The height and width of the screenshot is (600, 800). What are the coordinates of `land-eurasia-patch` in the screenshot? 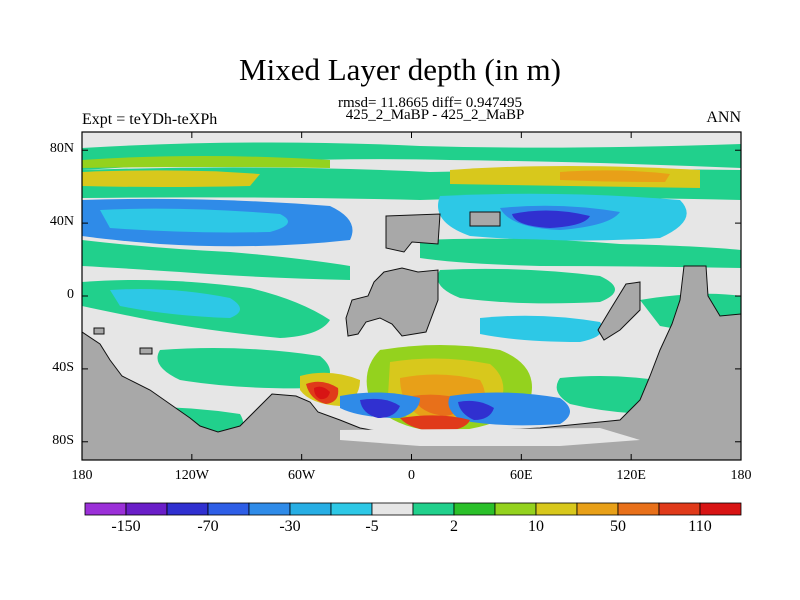 It's located at (413, 233).